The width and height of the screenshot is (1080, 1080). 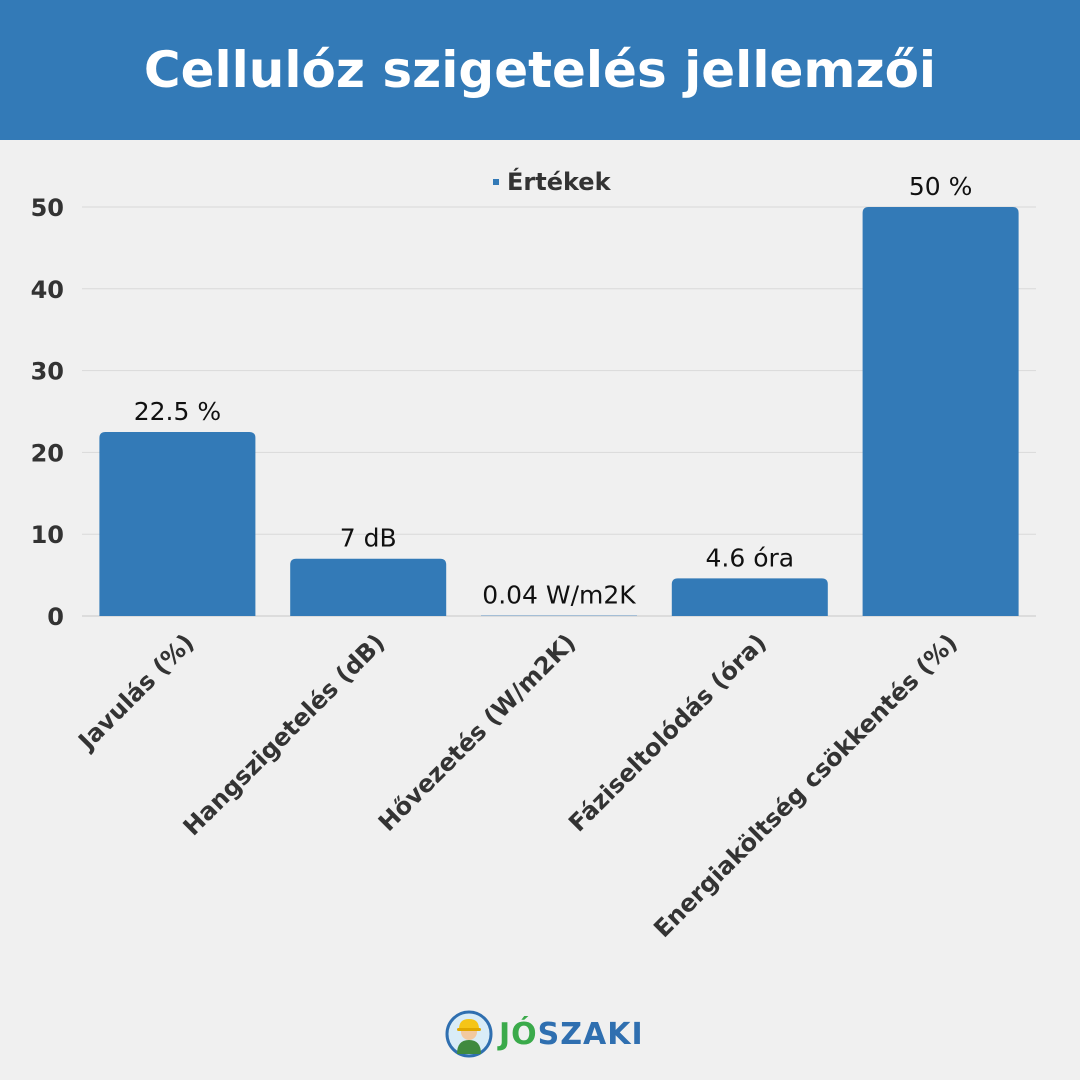 What do you see at coordinates (368, 538) in the screenshot?
I see `data-label: 7 dB` at bounding box center [368, 538].